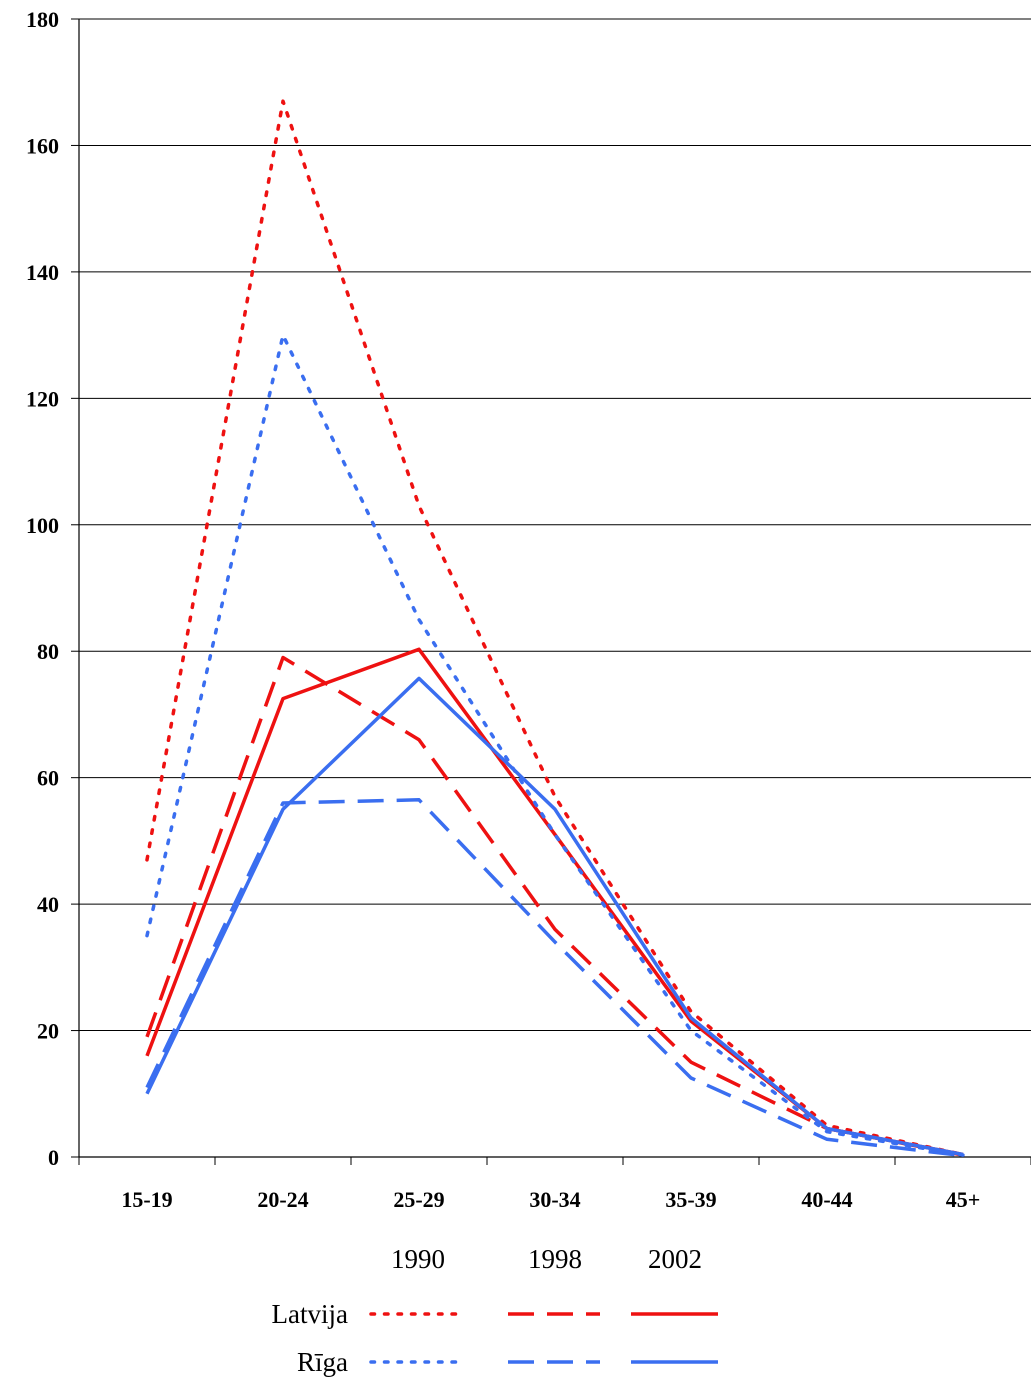 This screenshot has height=1379, width=1031. I want to click on y-tick-label: 0, so click(53, 1157).